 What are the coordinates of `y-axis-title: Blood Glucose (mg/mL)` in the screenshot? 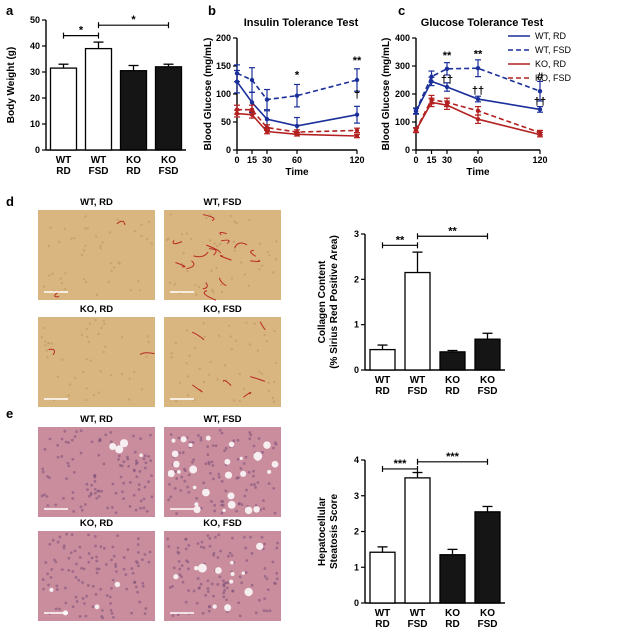 It's located at (386, 94).